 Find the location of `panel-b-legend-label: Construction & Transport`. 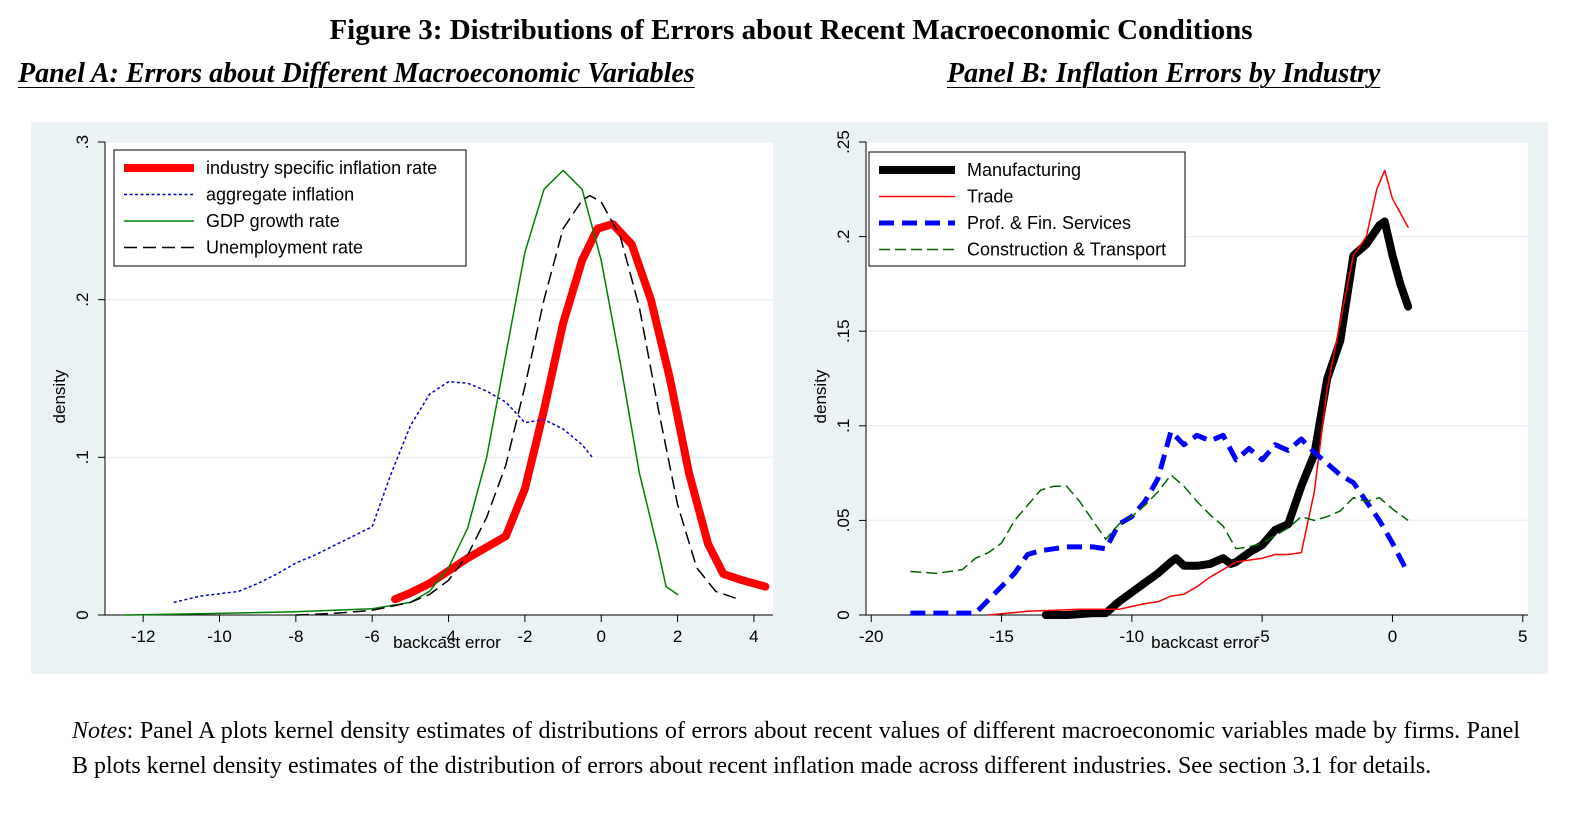

panel-b-legend-label: Construction & Transport is located at coordinates (1066, 250).